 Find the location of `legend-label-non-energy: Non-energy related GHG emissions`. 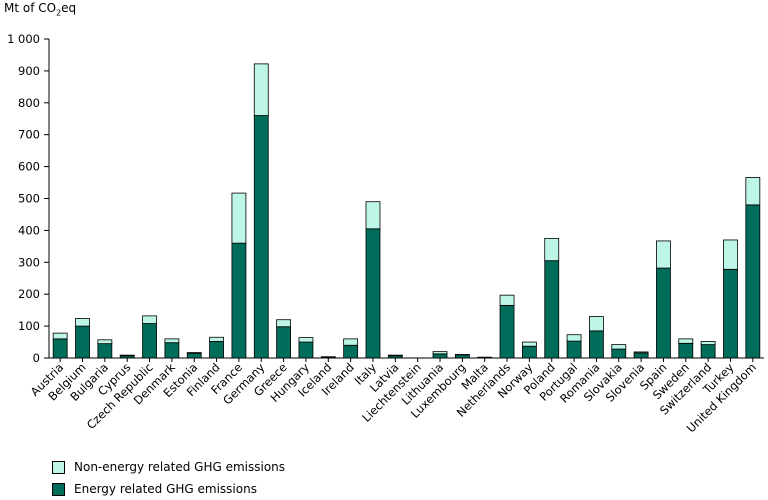

legend-label-non-energy: Non-energy related GHG emissions is located at coordinates (179, 467).